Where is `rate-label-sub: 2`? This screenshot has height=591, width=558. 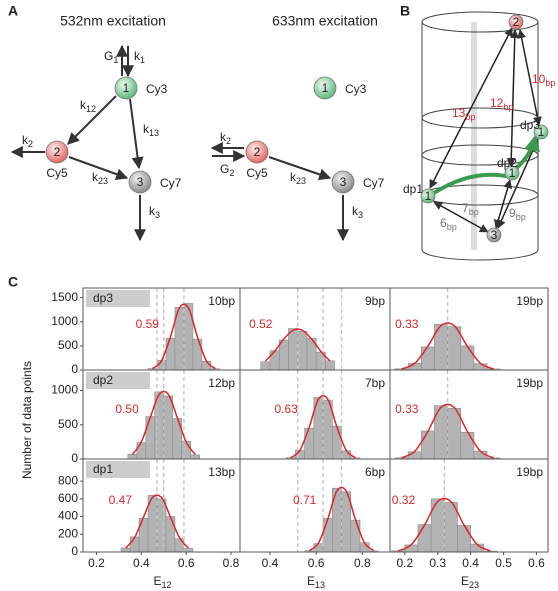 rate-label-sub: 2 is located at coordinates (231, 173).